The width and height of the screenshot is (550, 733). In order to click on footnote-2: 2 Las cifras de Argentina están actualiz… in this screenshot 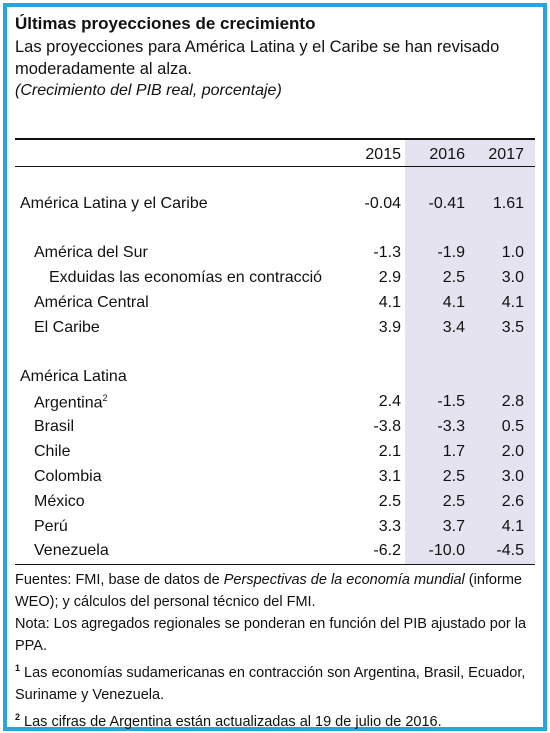, I will do `click(228, 720)`.